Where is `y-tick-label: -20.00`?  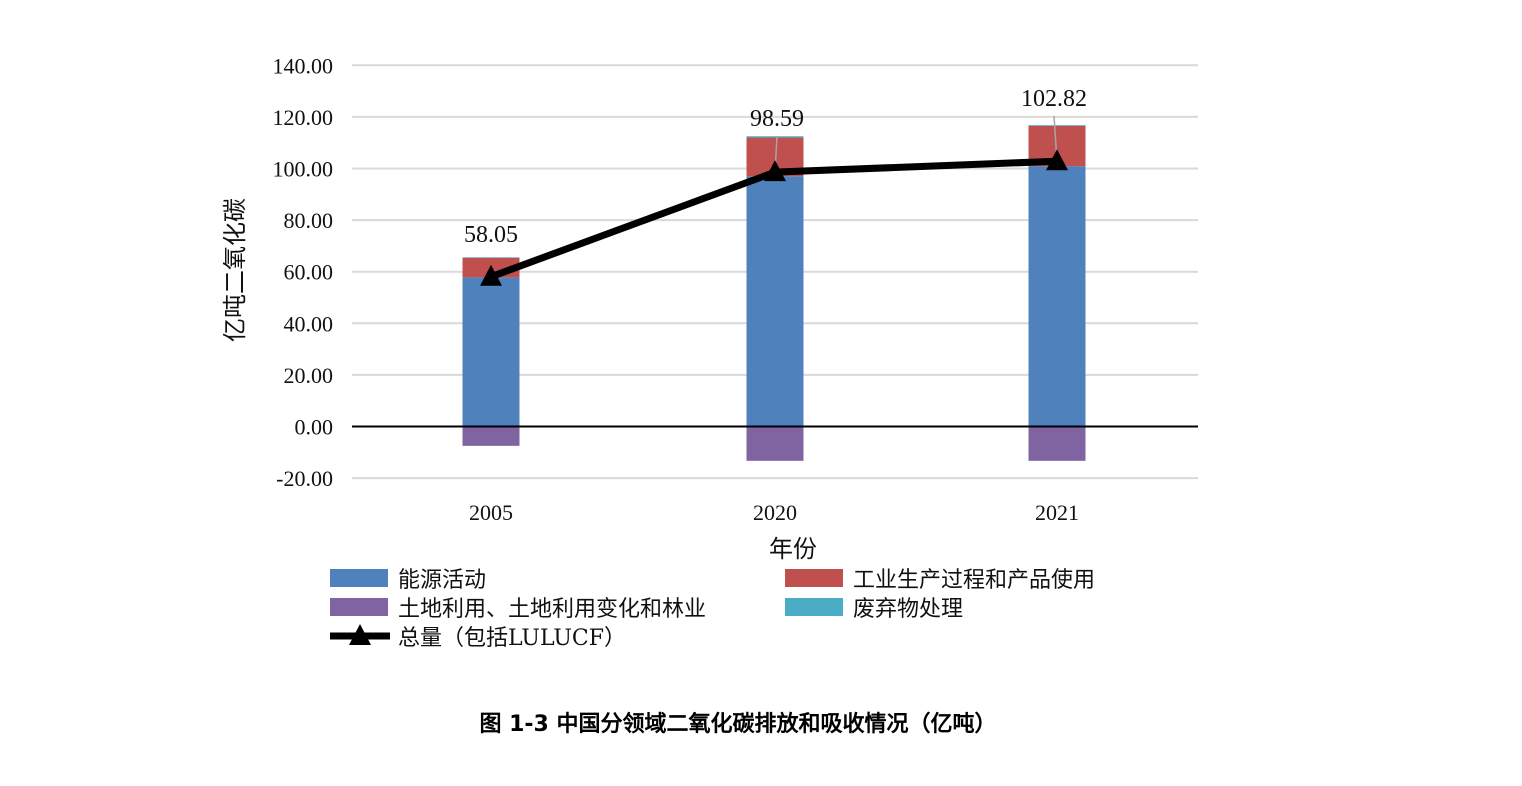
y-tick-label: -20.00 is located at coordinates (304, 478).